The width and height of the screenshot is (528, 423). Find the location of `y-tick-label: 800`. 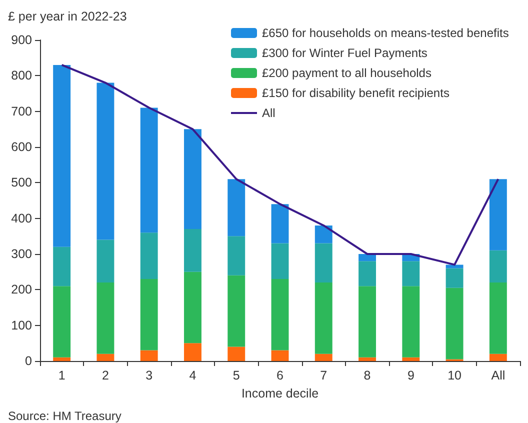

y-tick-label: 800 is located at coordinates (21, 75).